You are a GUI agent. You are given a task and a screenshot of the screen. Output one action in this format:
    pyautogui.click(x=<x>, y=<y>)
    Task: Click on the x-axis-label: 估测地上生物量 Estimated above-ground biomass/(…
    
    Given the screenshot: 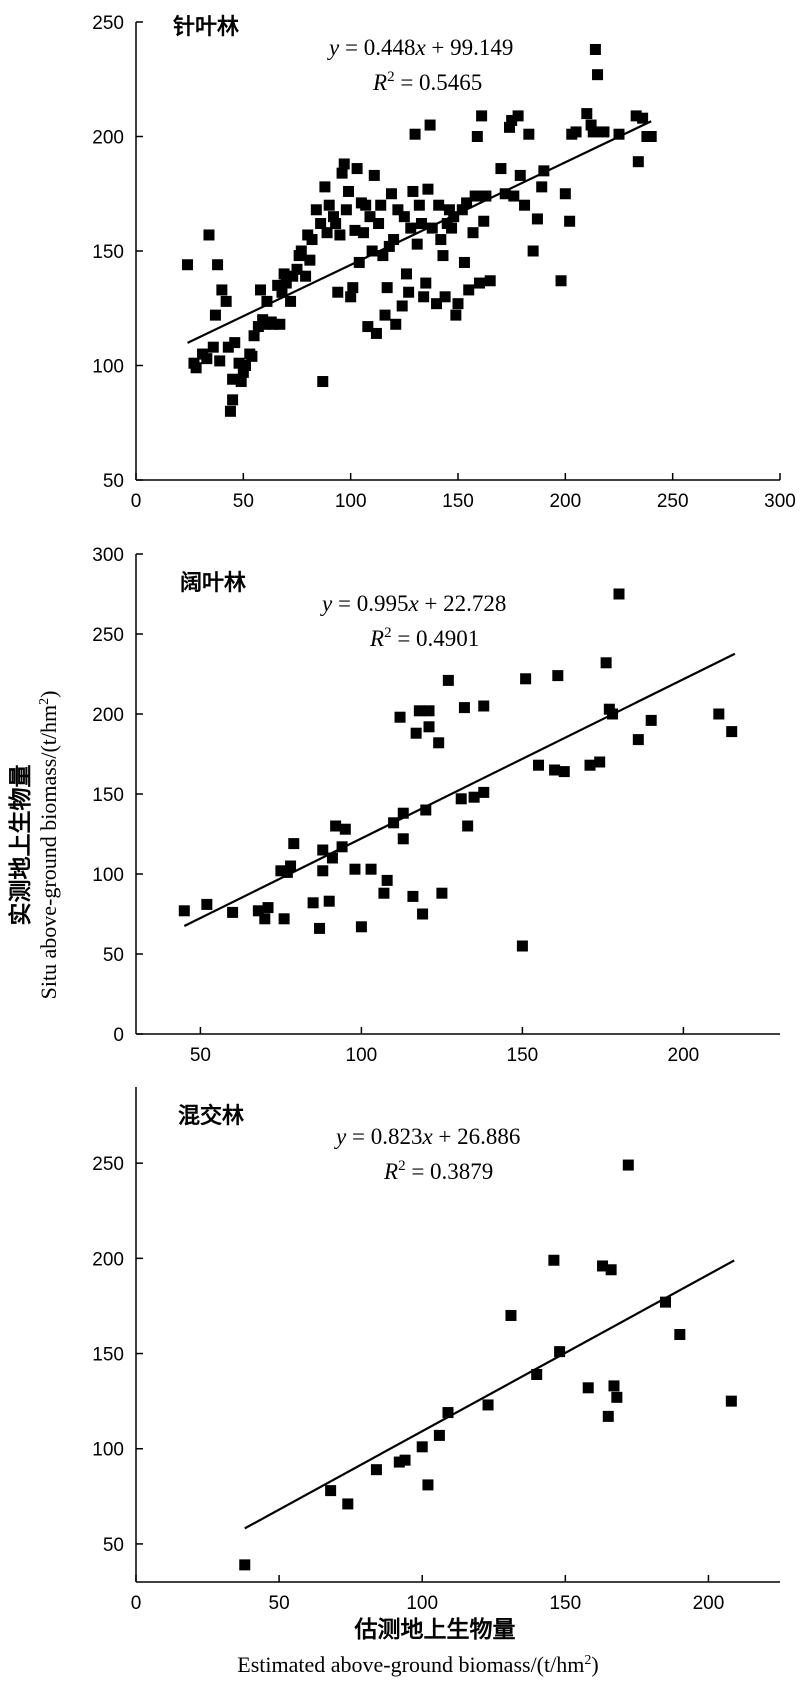 What is the action you would take?
    pyautogui.click(x=417, y=1646)
    